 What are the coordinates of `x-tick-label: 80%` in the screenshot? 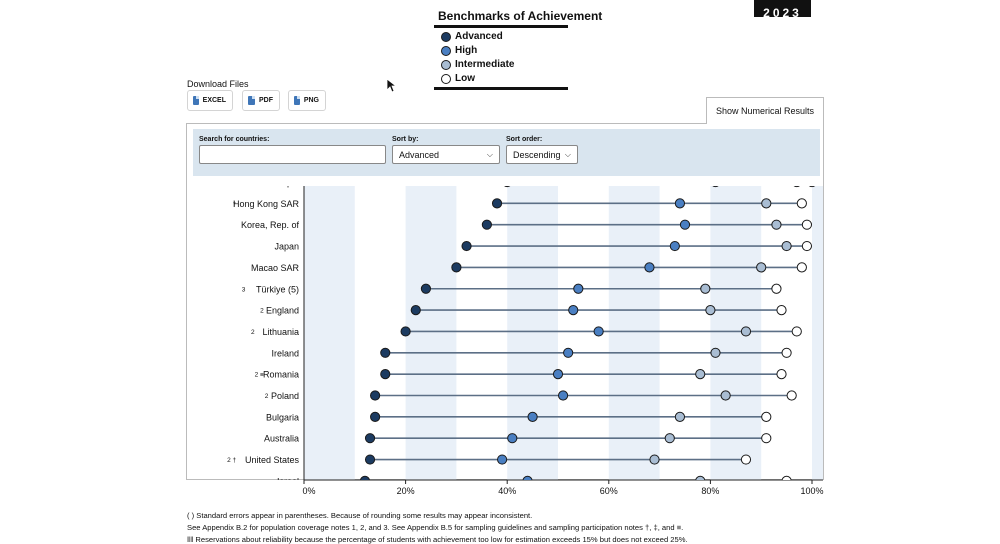 It's located at (710, 491).